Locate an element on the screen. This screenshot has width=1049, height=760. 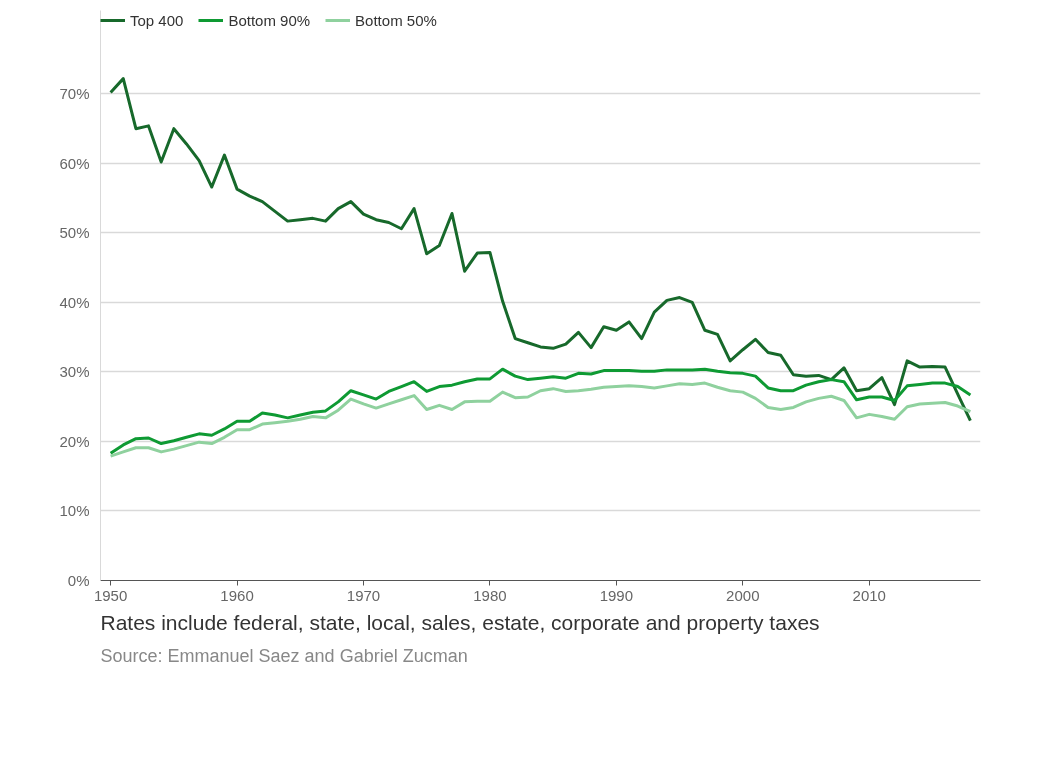
x-tick-label: 1990 is located at coordinates (616, 595).